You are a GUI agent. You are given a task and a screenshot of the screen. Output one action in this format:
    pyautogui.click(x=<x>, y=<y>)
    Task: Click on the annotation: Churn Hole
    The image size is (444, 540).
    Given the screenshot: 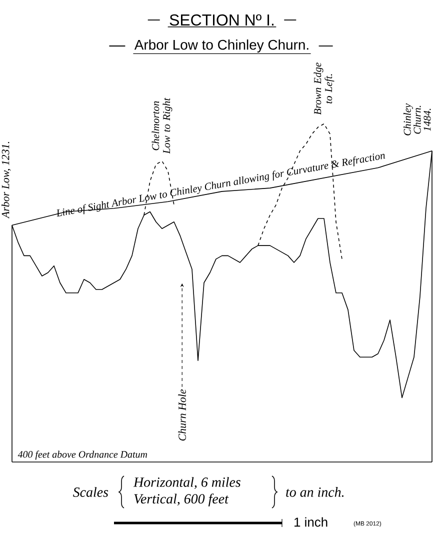 What is the action you would take?
    pyautogui.click(x=182, y=415)
    